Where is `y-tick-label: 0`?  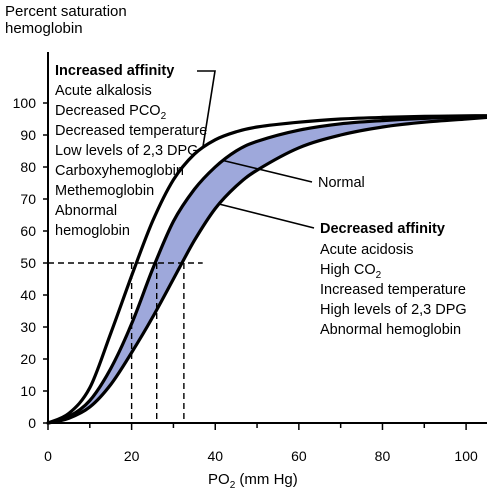
y-tick-label: 0 is located at coordinates (32, 423).